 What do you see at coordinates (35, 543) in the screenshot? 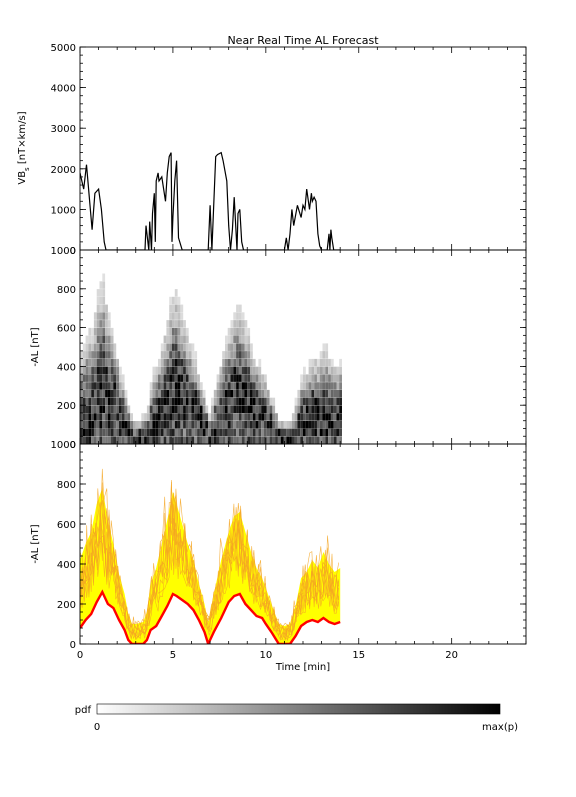
I see `ensemble-ylabel: -AL [nT]` at bounding box center [35, 543].